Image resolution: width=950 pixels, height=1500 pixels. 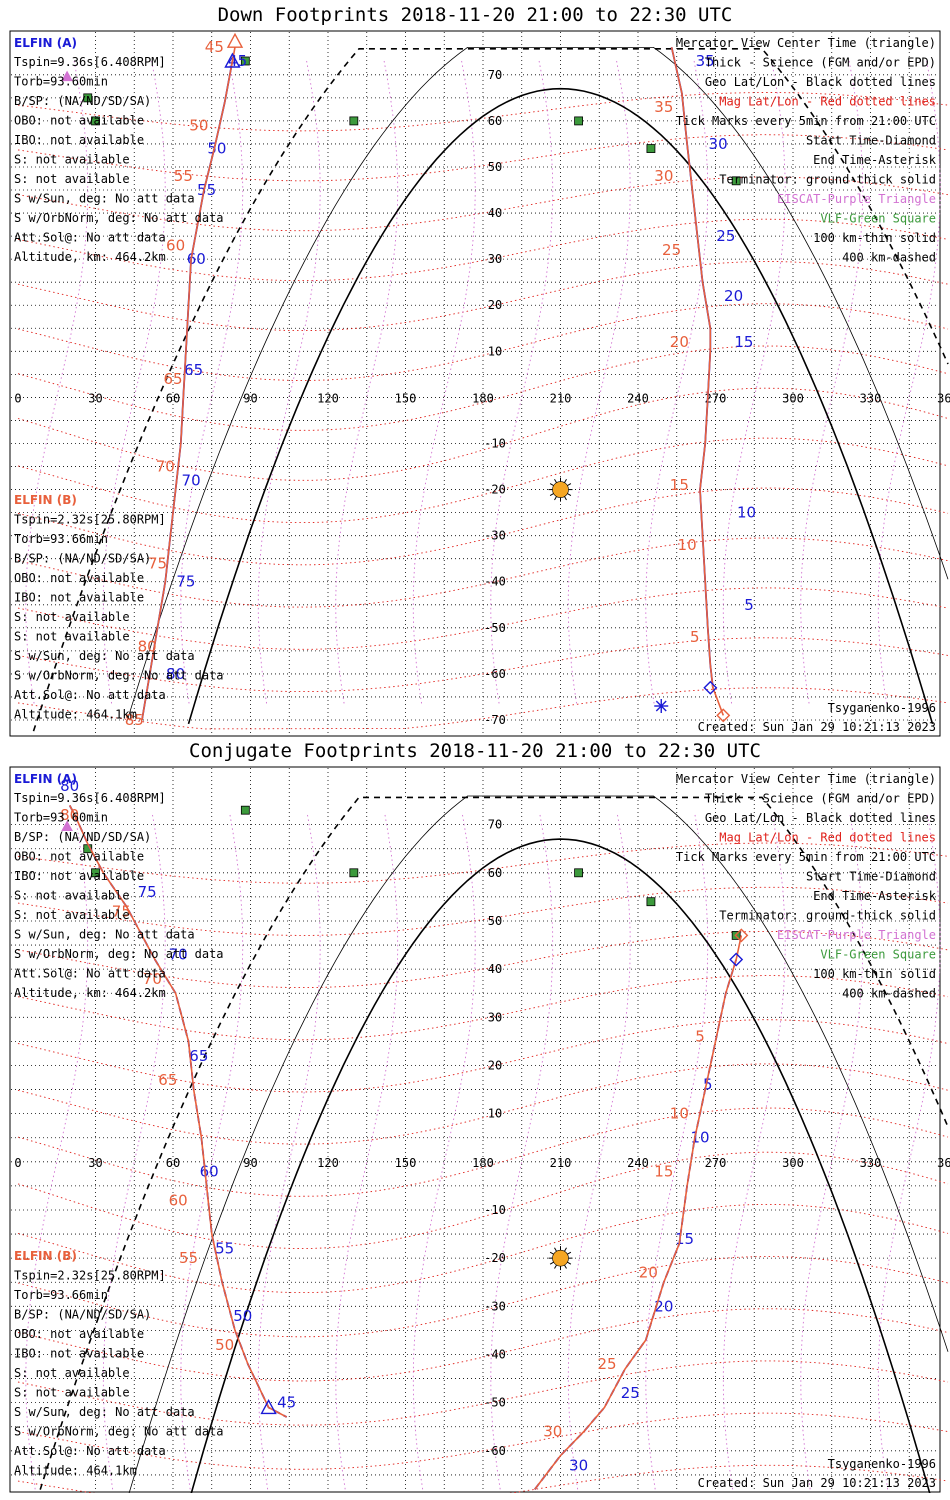 What do you see at coordinates (45, 43) in the screenshot?
I see `elfin-a-header: ELFIN (A)` at bounding box center [45, 43].